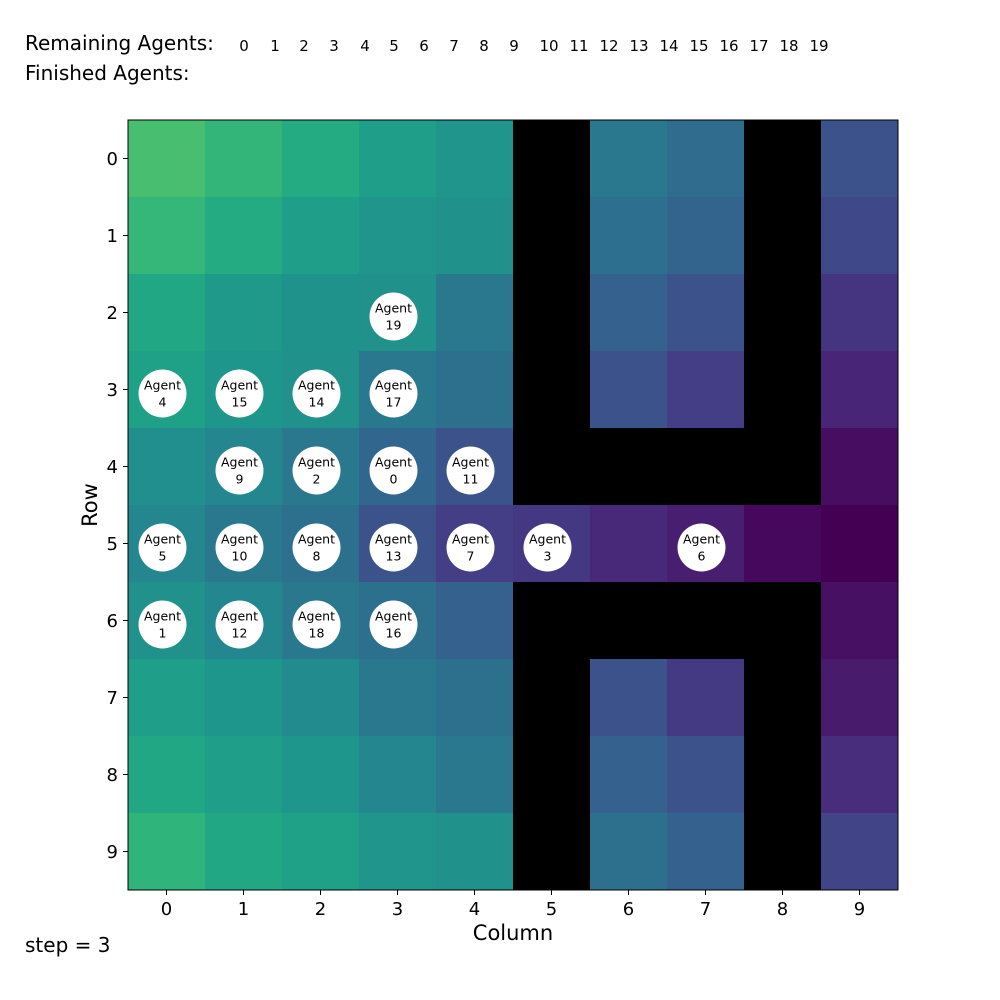 The image size is (1000, 1000). Describe the element at coordinates (163, 633) in the screenshot. I see `agent-id: 1` at that location.